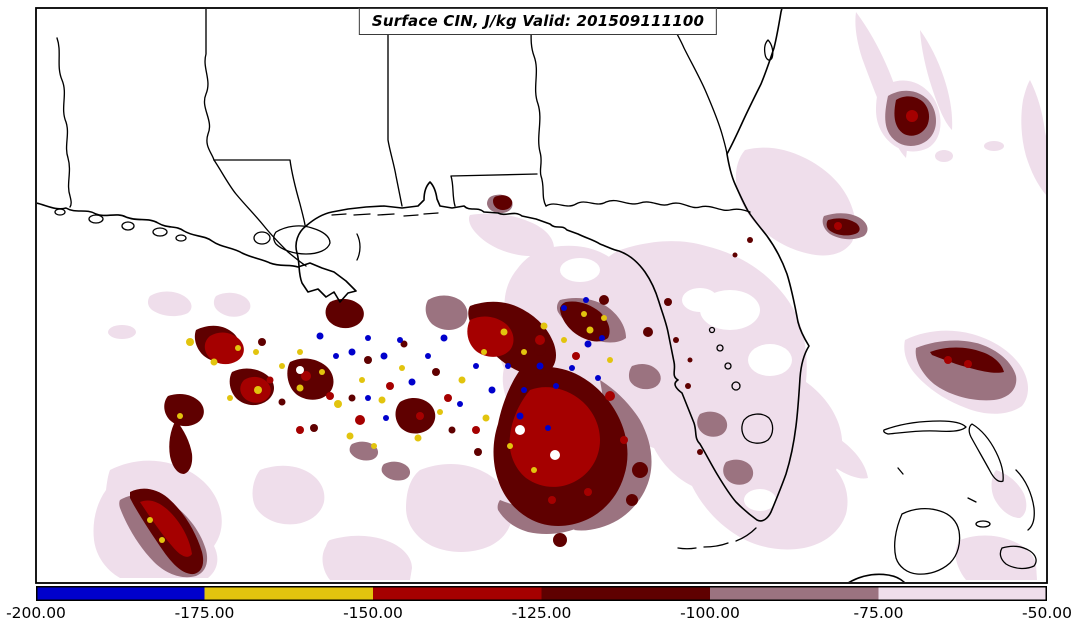 This screenshot has height=633, width=1076. I want to click on contour-core-holes, so click(403, 408).